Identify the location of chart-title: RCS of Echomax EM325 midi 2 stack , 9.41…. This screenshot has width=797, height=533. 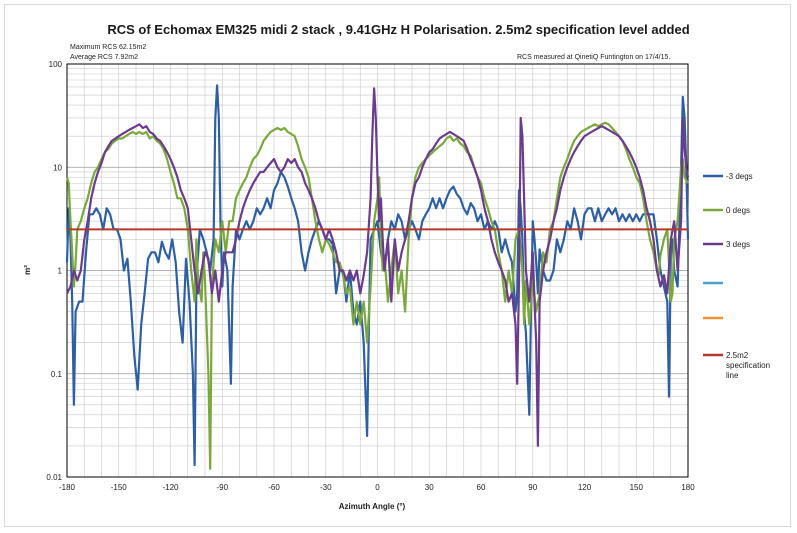
(398, 29).